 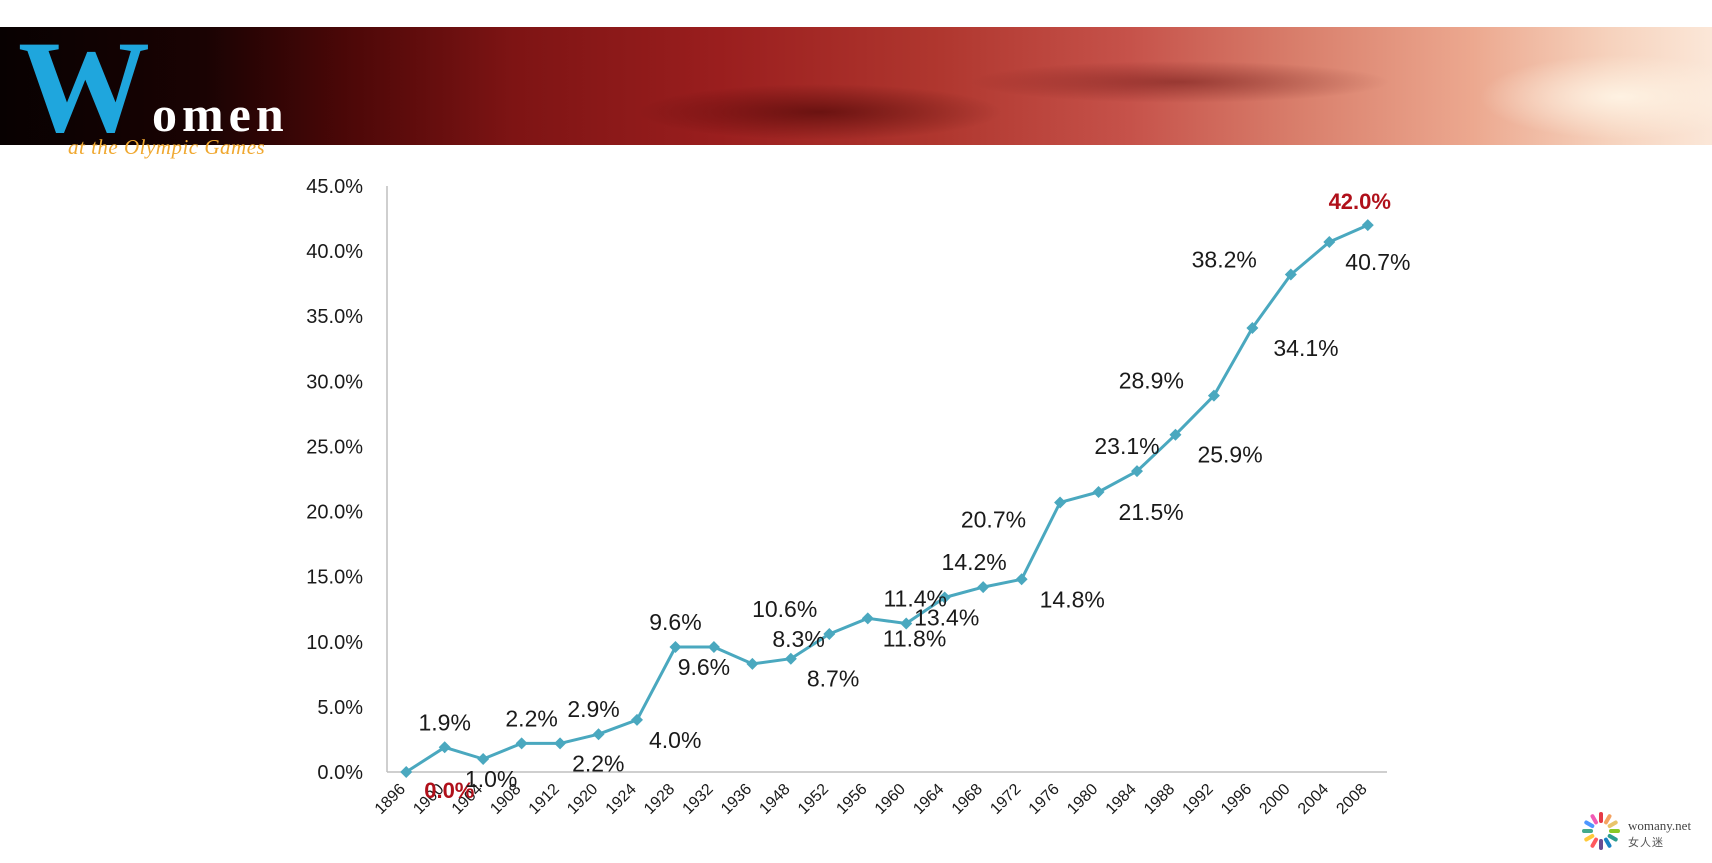 What do you see at coordinates (1236, 799) in the screenshot?
I see `x-tick-label: 1996` at bounding box center [1236, 799].